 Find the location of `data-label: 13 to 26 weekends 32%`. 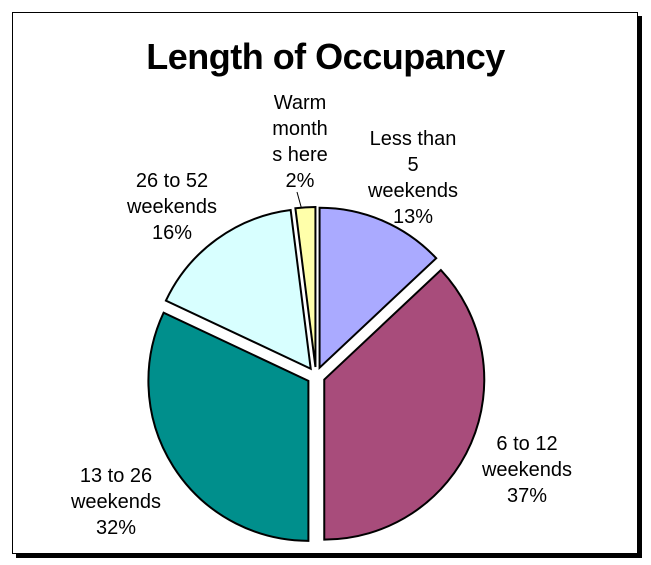

data-label: 13 to 26 weekends 32% is located at coordinates (116, 502).